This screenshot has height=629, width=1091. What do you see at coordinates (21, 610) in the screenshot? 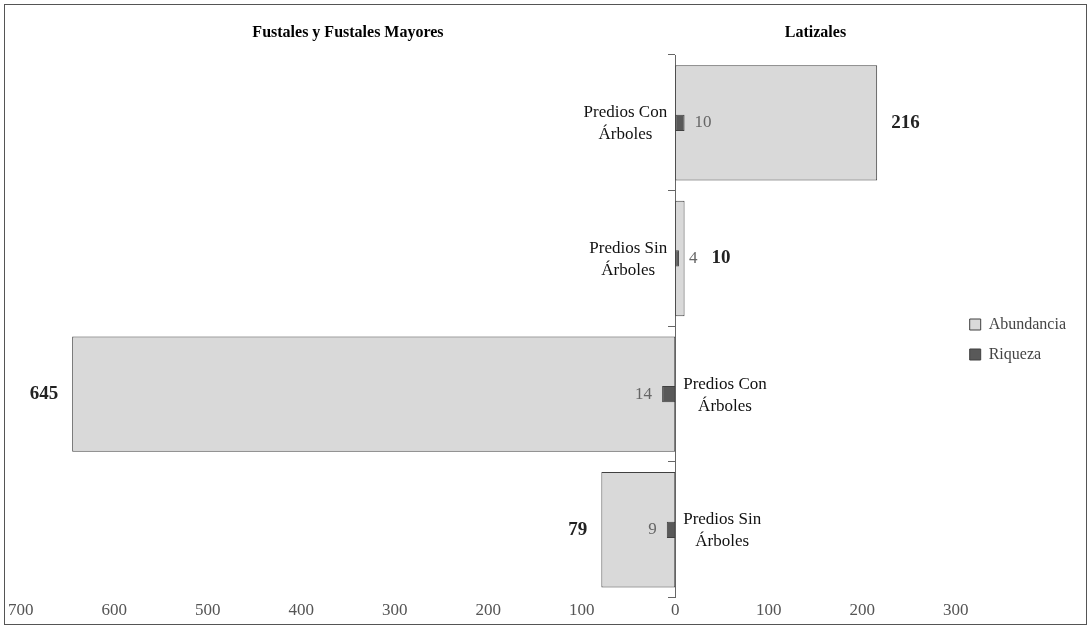
I see `x-tick-label: 700` at bounding box center [21, 610].